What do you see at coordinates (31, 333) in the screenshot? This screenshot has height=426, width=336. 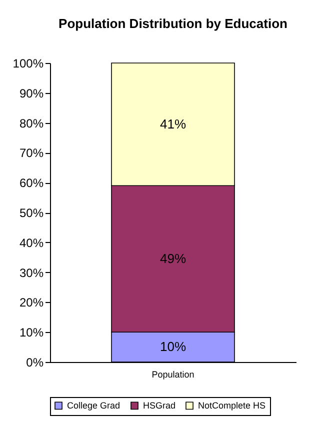 I see `y-tick-label: 10%` at bounding box center [31, 333].